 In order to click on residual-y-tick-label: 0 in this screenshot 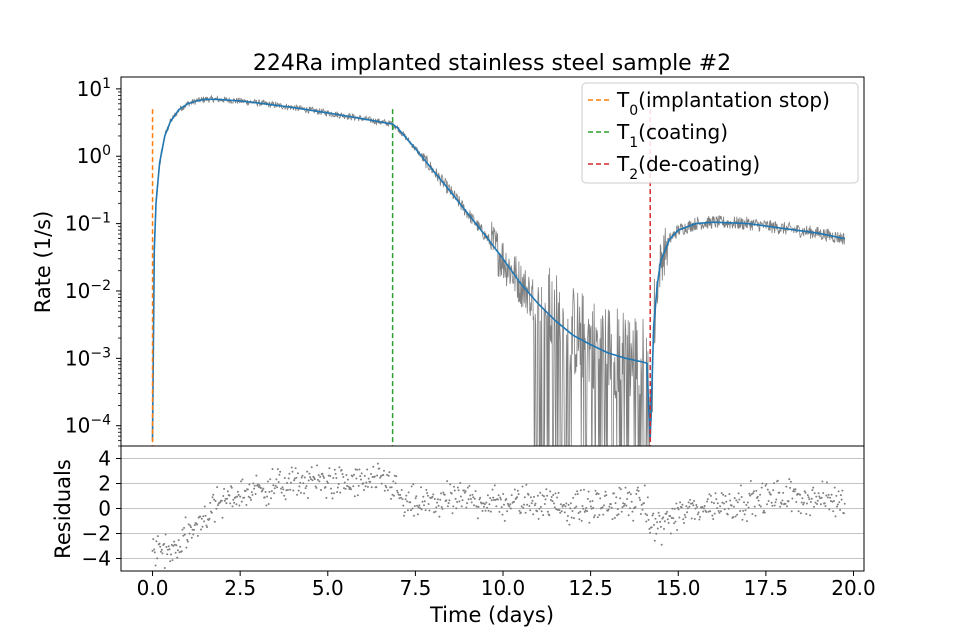, I will do `click(104, 509)`.